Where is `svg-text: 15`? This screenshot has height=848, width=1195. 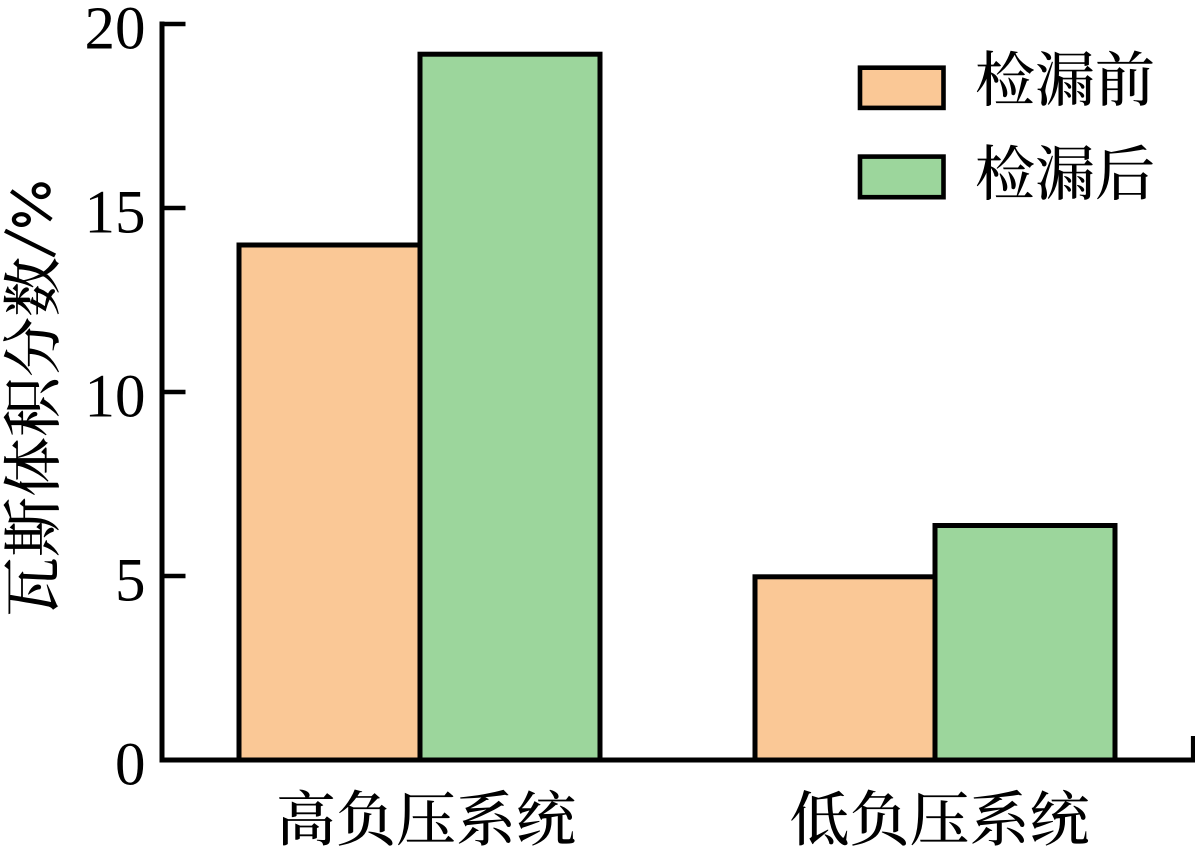
svg-text: 15 is located at coordinates (115, 213).